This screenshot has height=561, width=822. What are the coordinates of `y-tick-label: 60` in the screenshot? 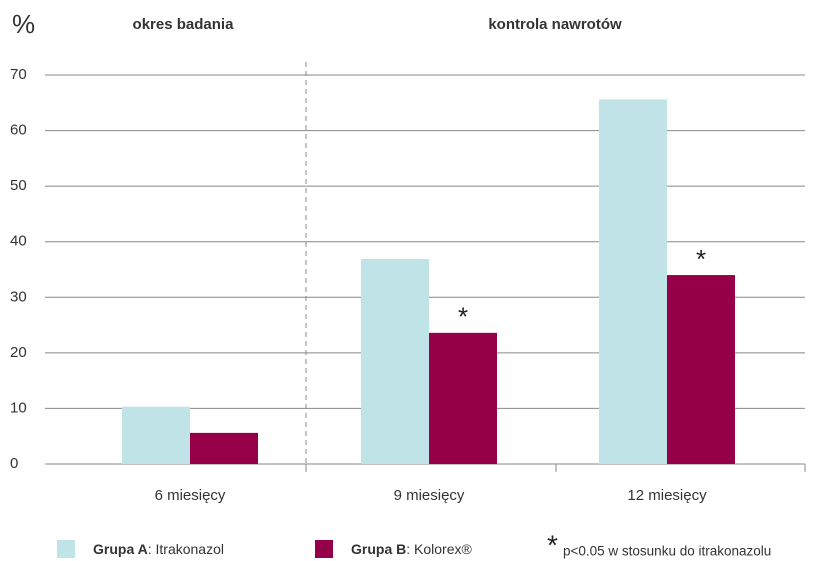 It's located at (18, 130).